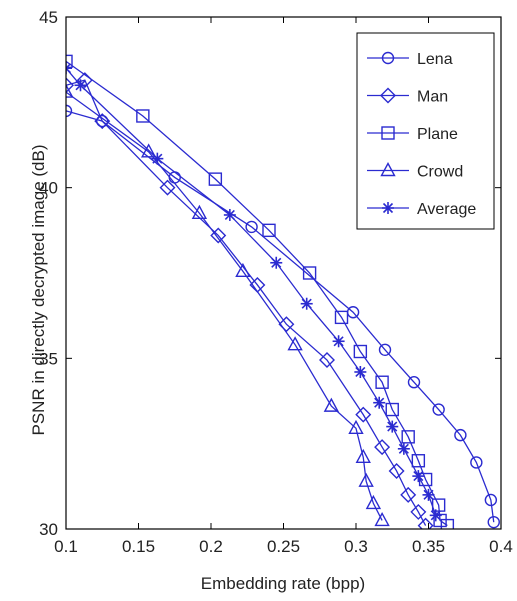  What do you see at coordinates (356, 546) in the screenshot?
I see `x-tick-label: 0.3` at bounding box center [356, 546].